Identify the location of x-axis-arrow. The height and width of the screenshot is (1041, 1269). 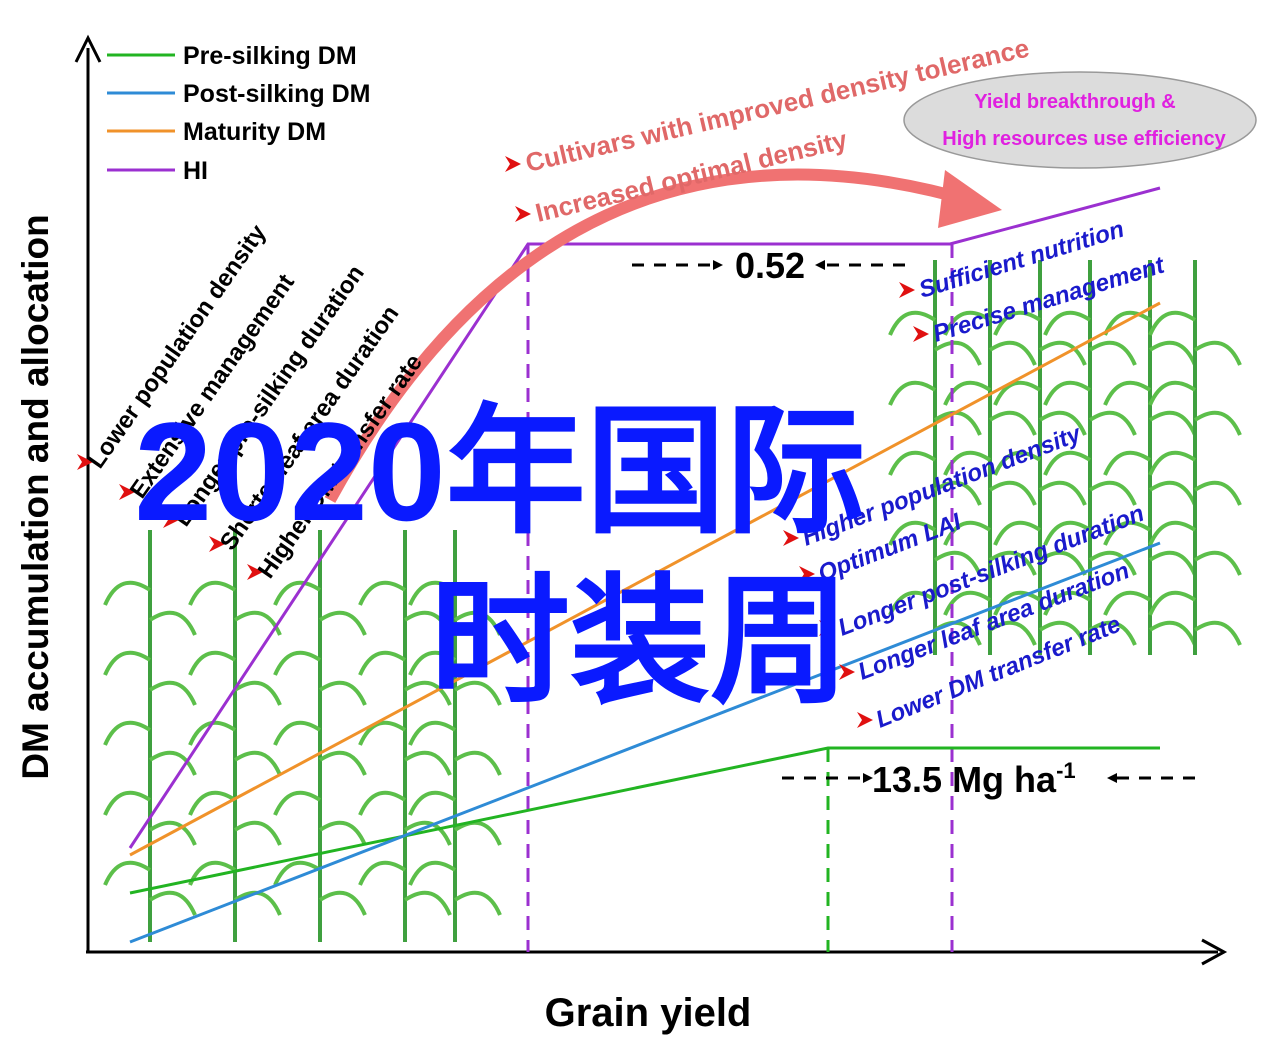
(1214, 952).